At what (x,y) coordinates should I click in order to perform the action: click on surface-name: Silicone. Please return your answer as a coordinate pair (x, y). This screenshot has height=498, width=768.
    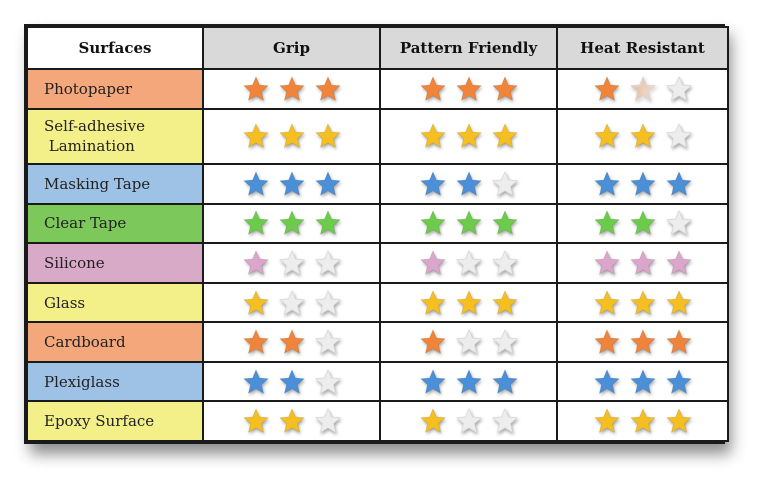
    Looking at the image, I should click on (115, 263).